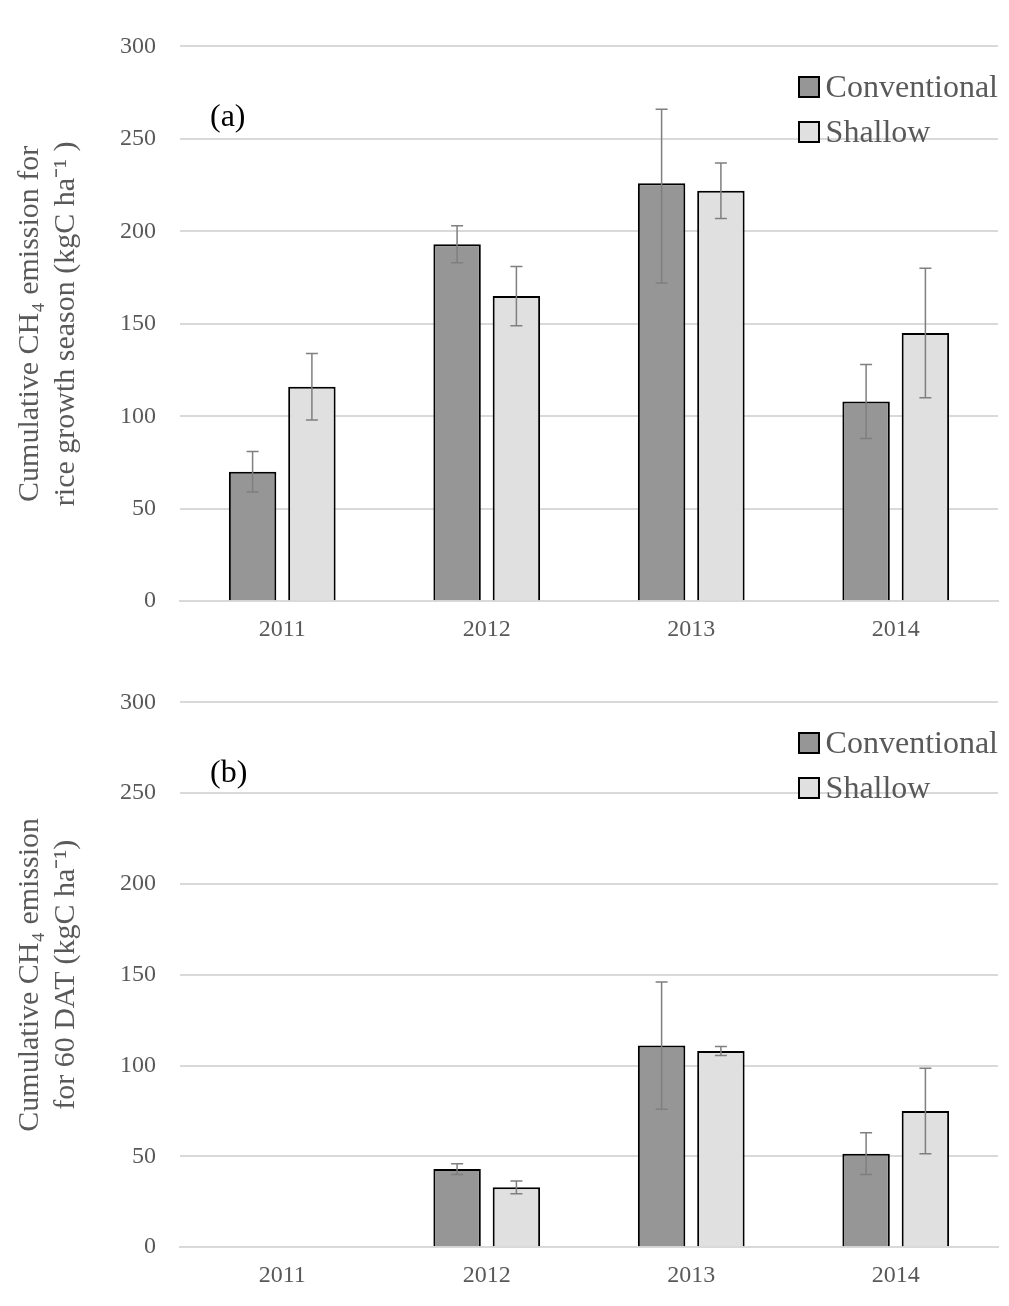  I want to click on annotation: (b), so click(229, 770).